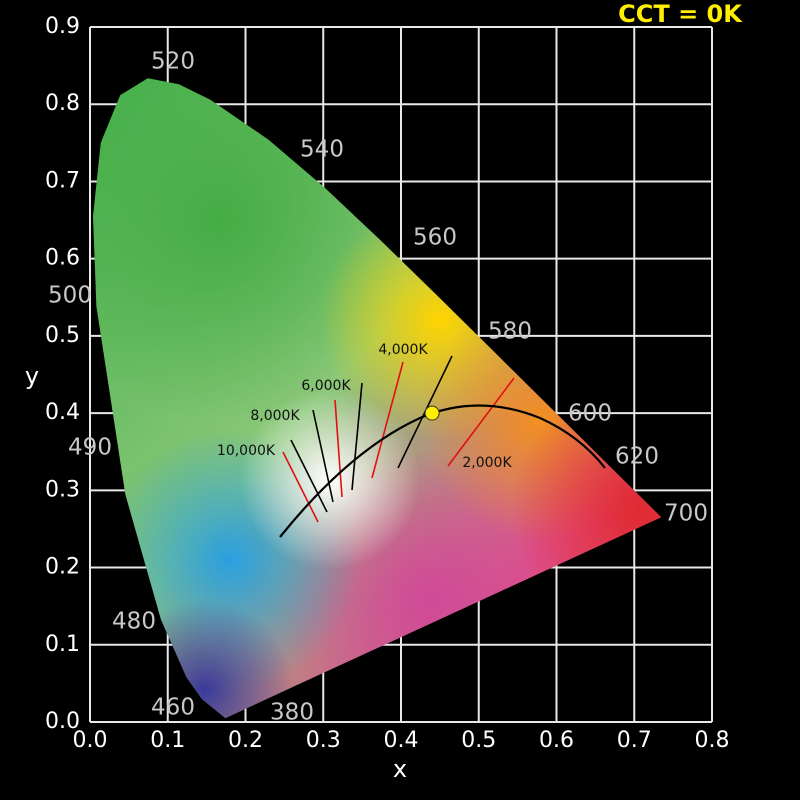  I want to click on point, so click(432, 413).